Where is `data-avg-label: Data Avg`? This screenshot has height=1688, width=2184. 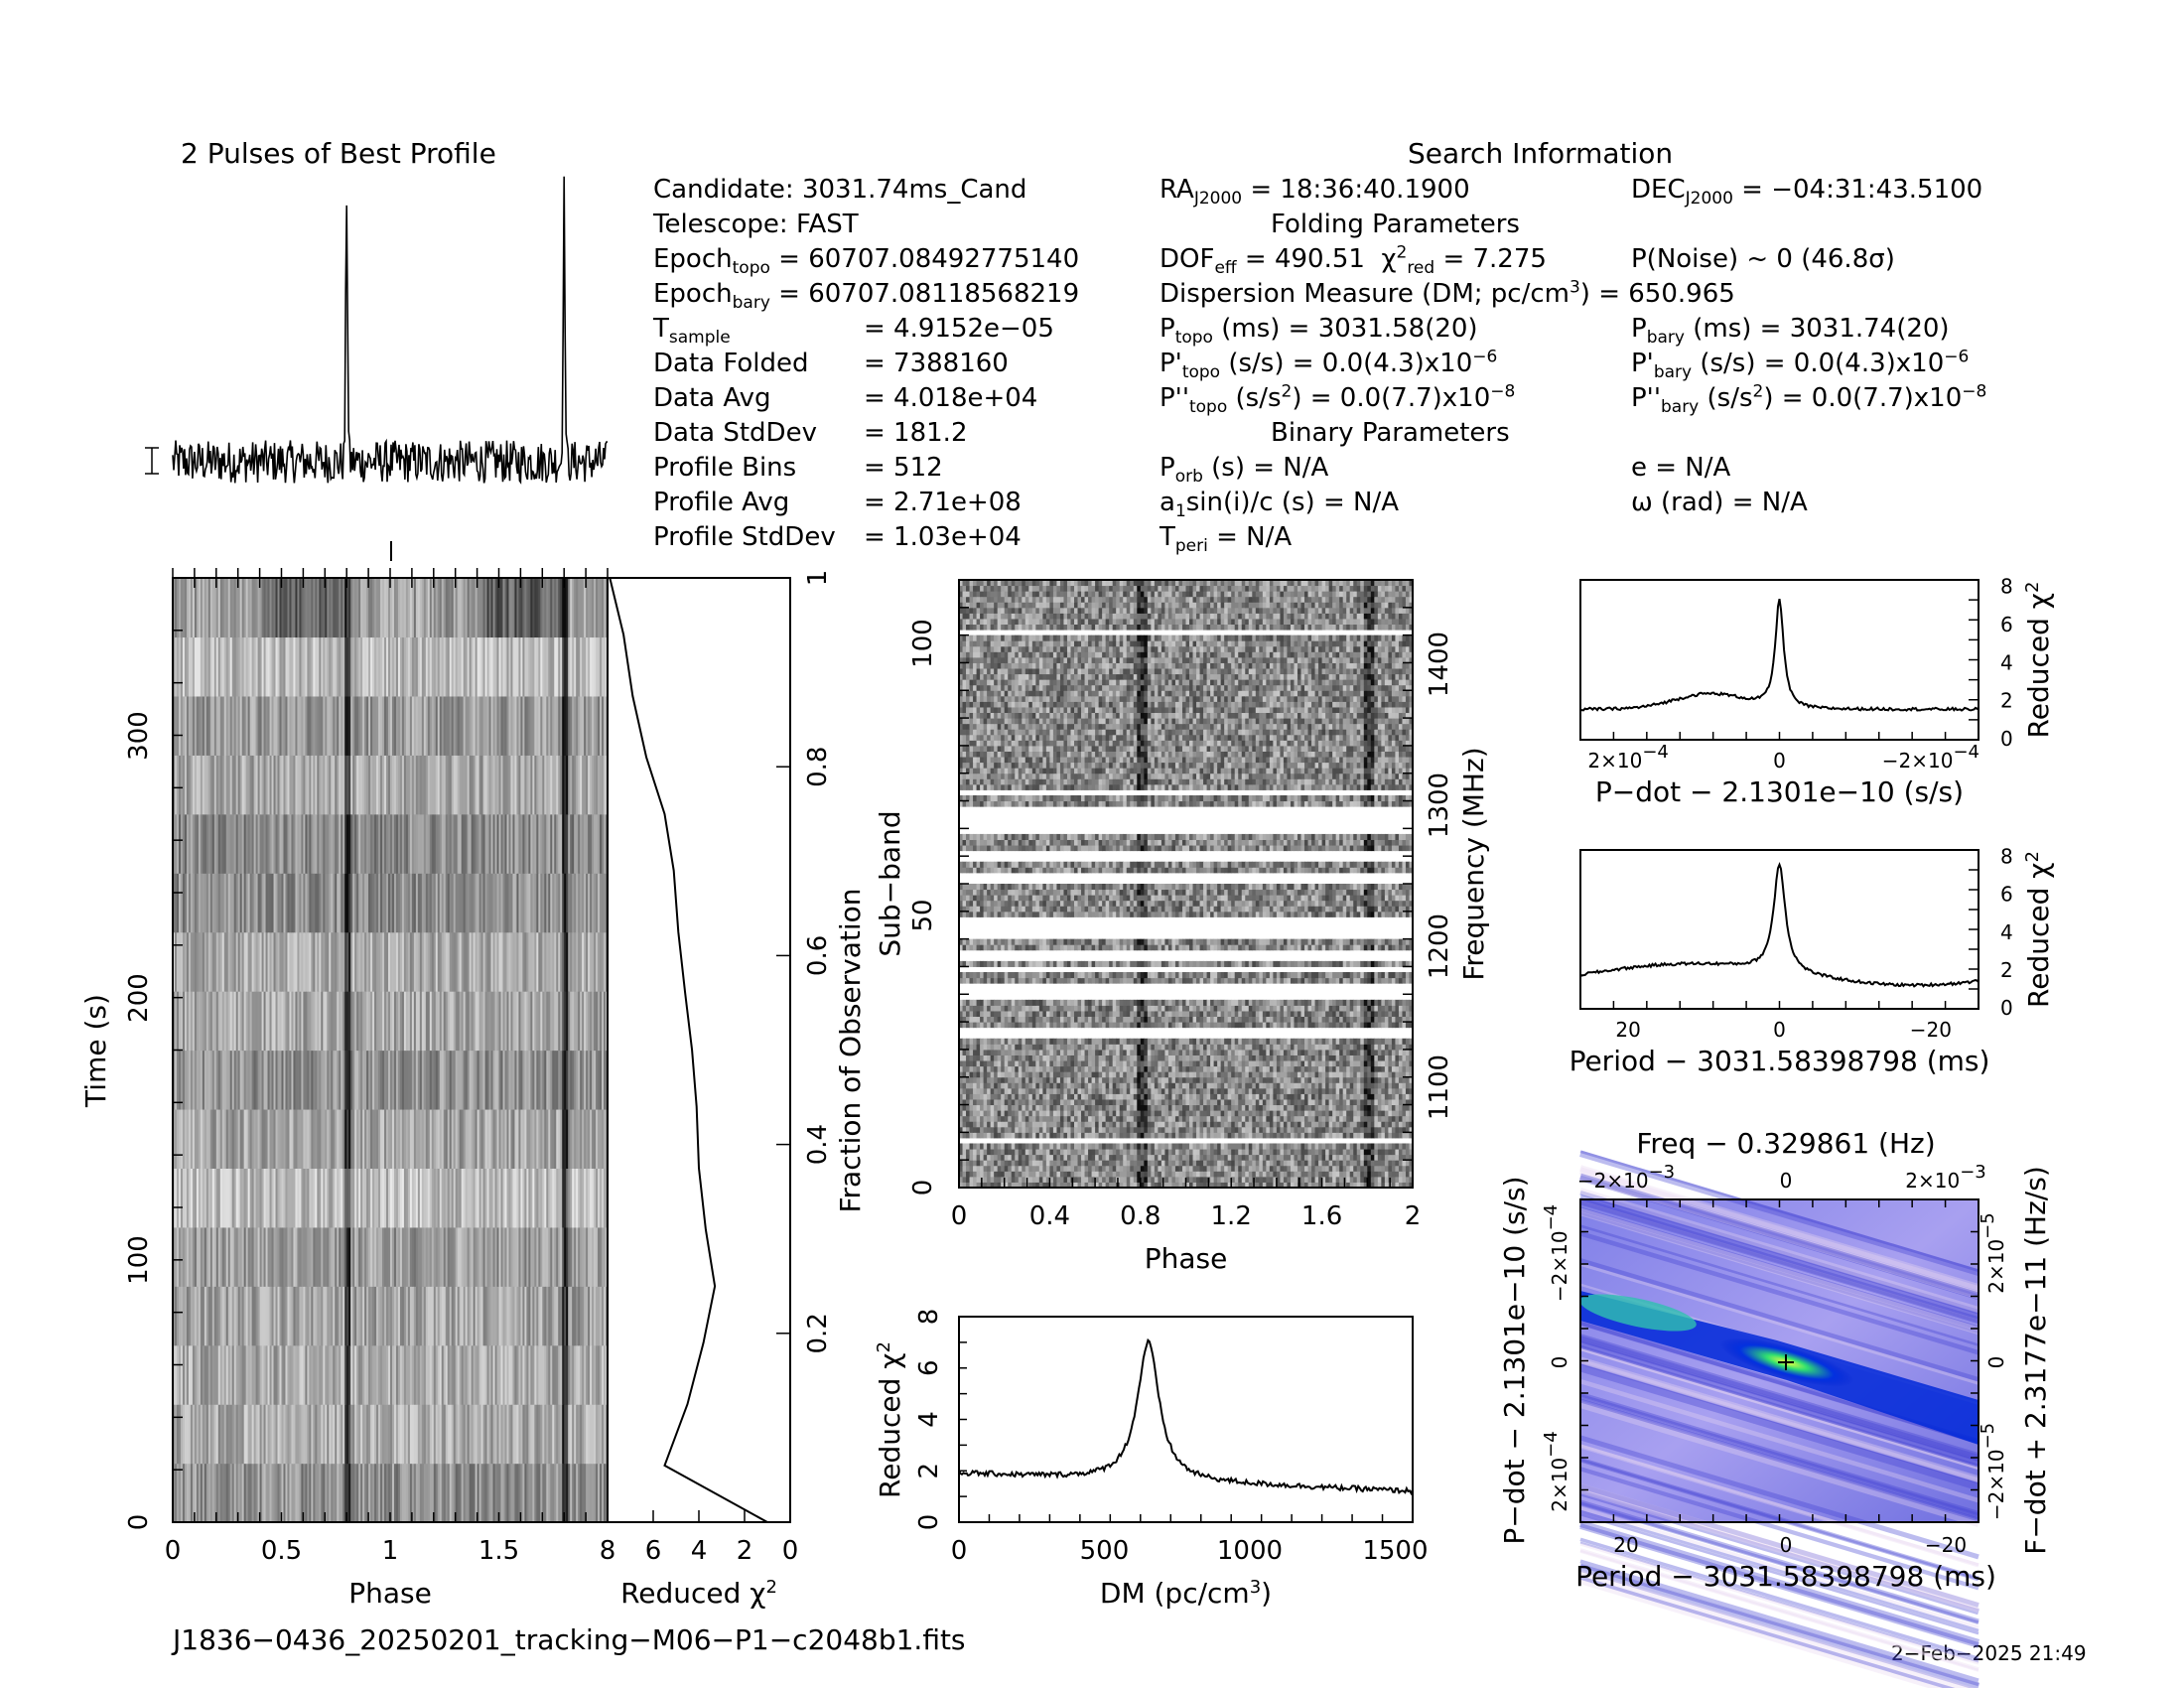 data-avg-label: Data Avg is located at coordinates (712, 398).